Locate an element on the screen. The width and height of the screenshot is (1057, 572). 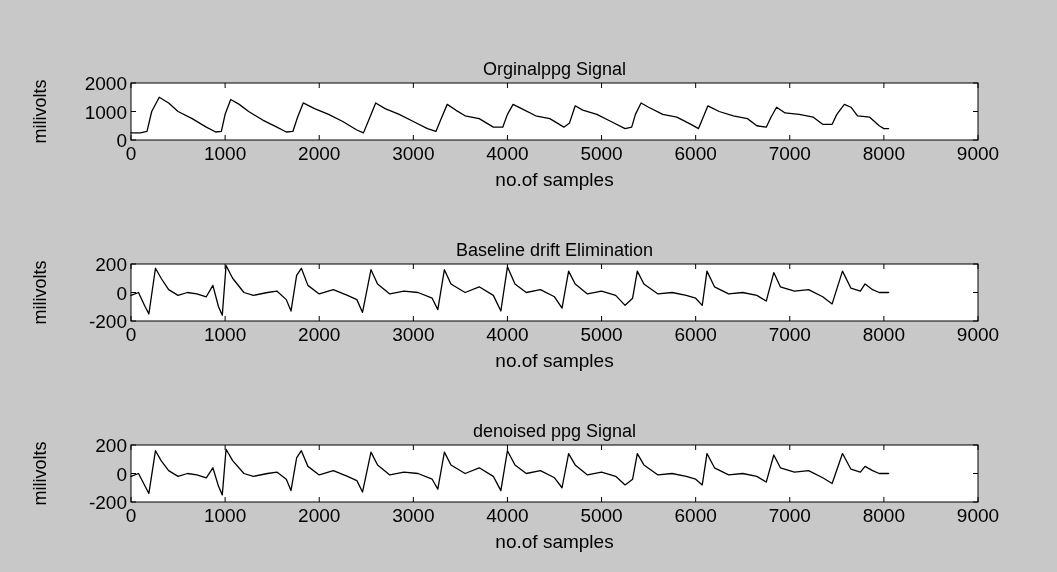
y-tick-label: 2000 is located at coordinates (105, 83).